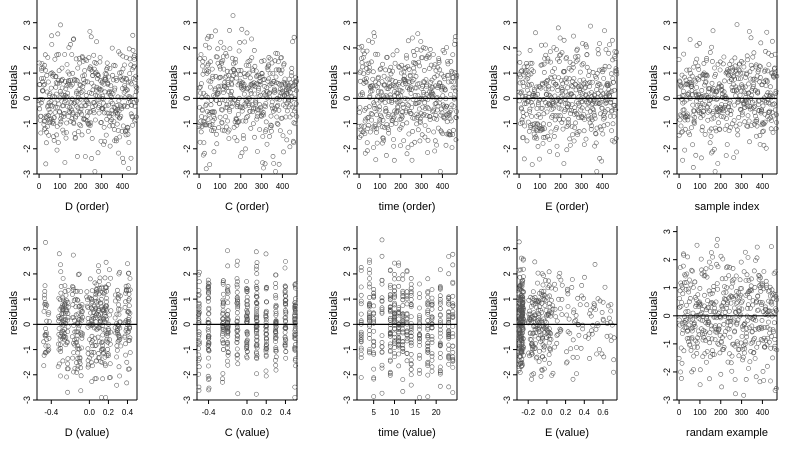  Describe the element at coordinates (603, 186) in the screenshot. I see `x-tick-label: 400` at that location.